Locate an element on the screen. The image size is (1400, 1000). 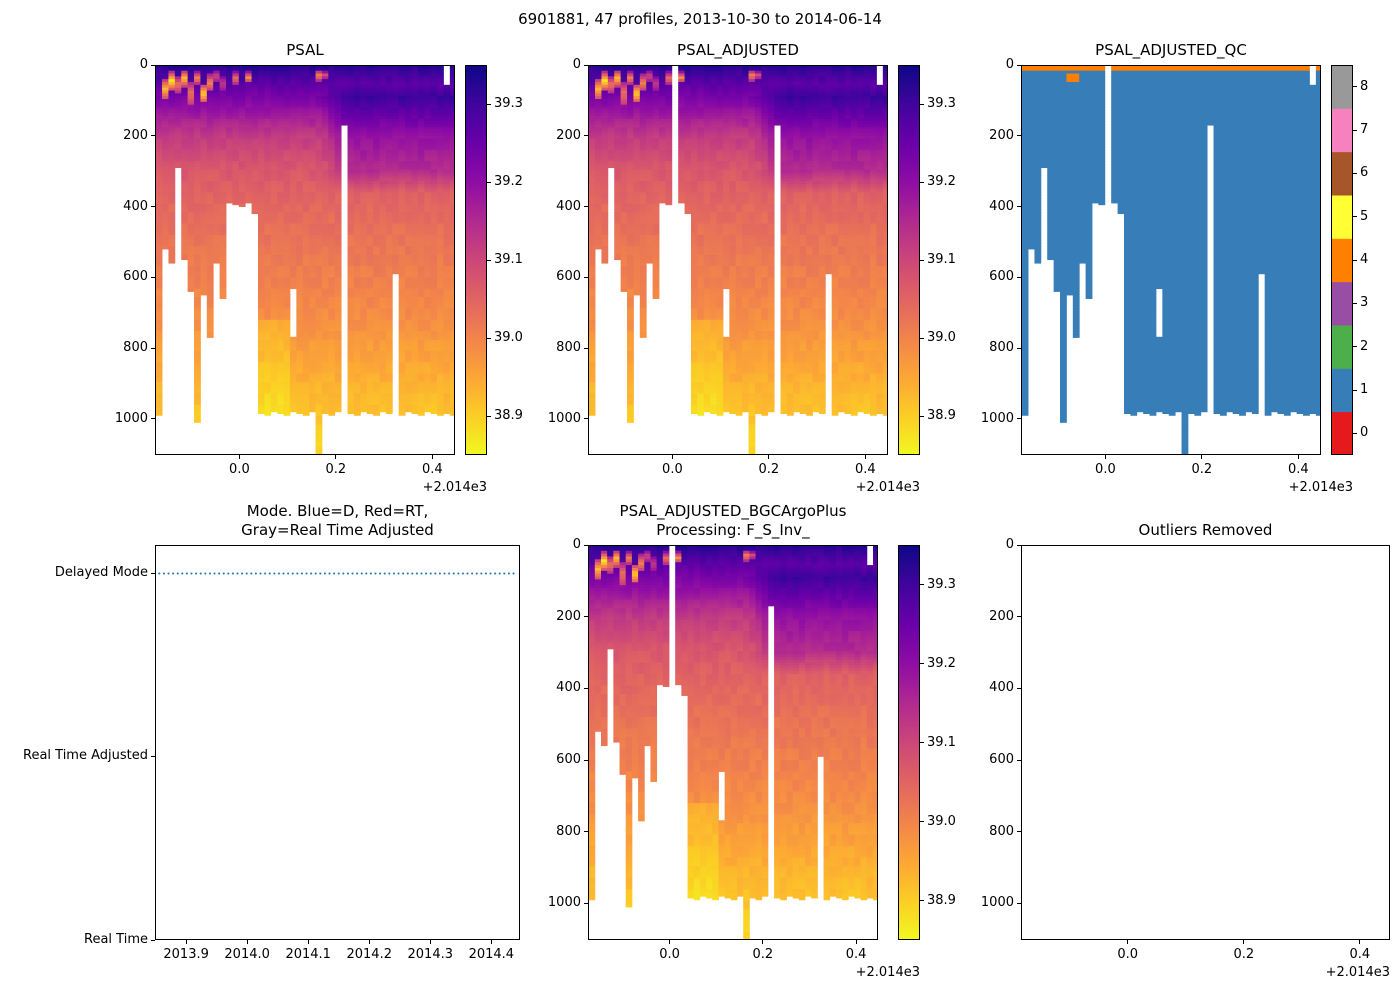
x-tick-label: 0.2 is located at coordinates (769, 469).